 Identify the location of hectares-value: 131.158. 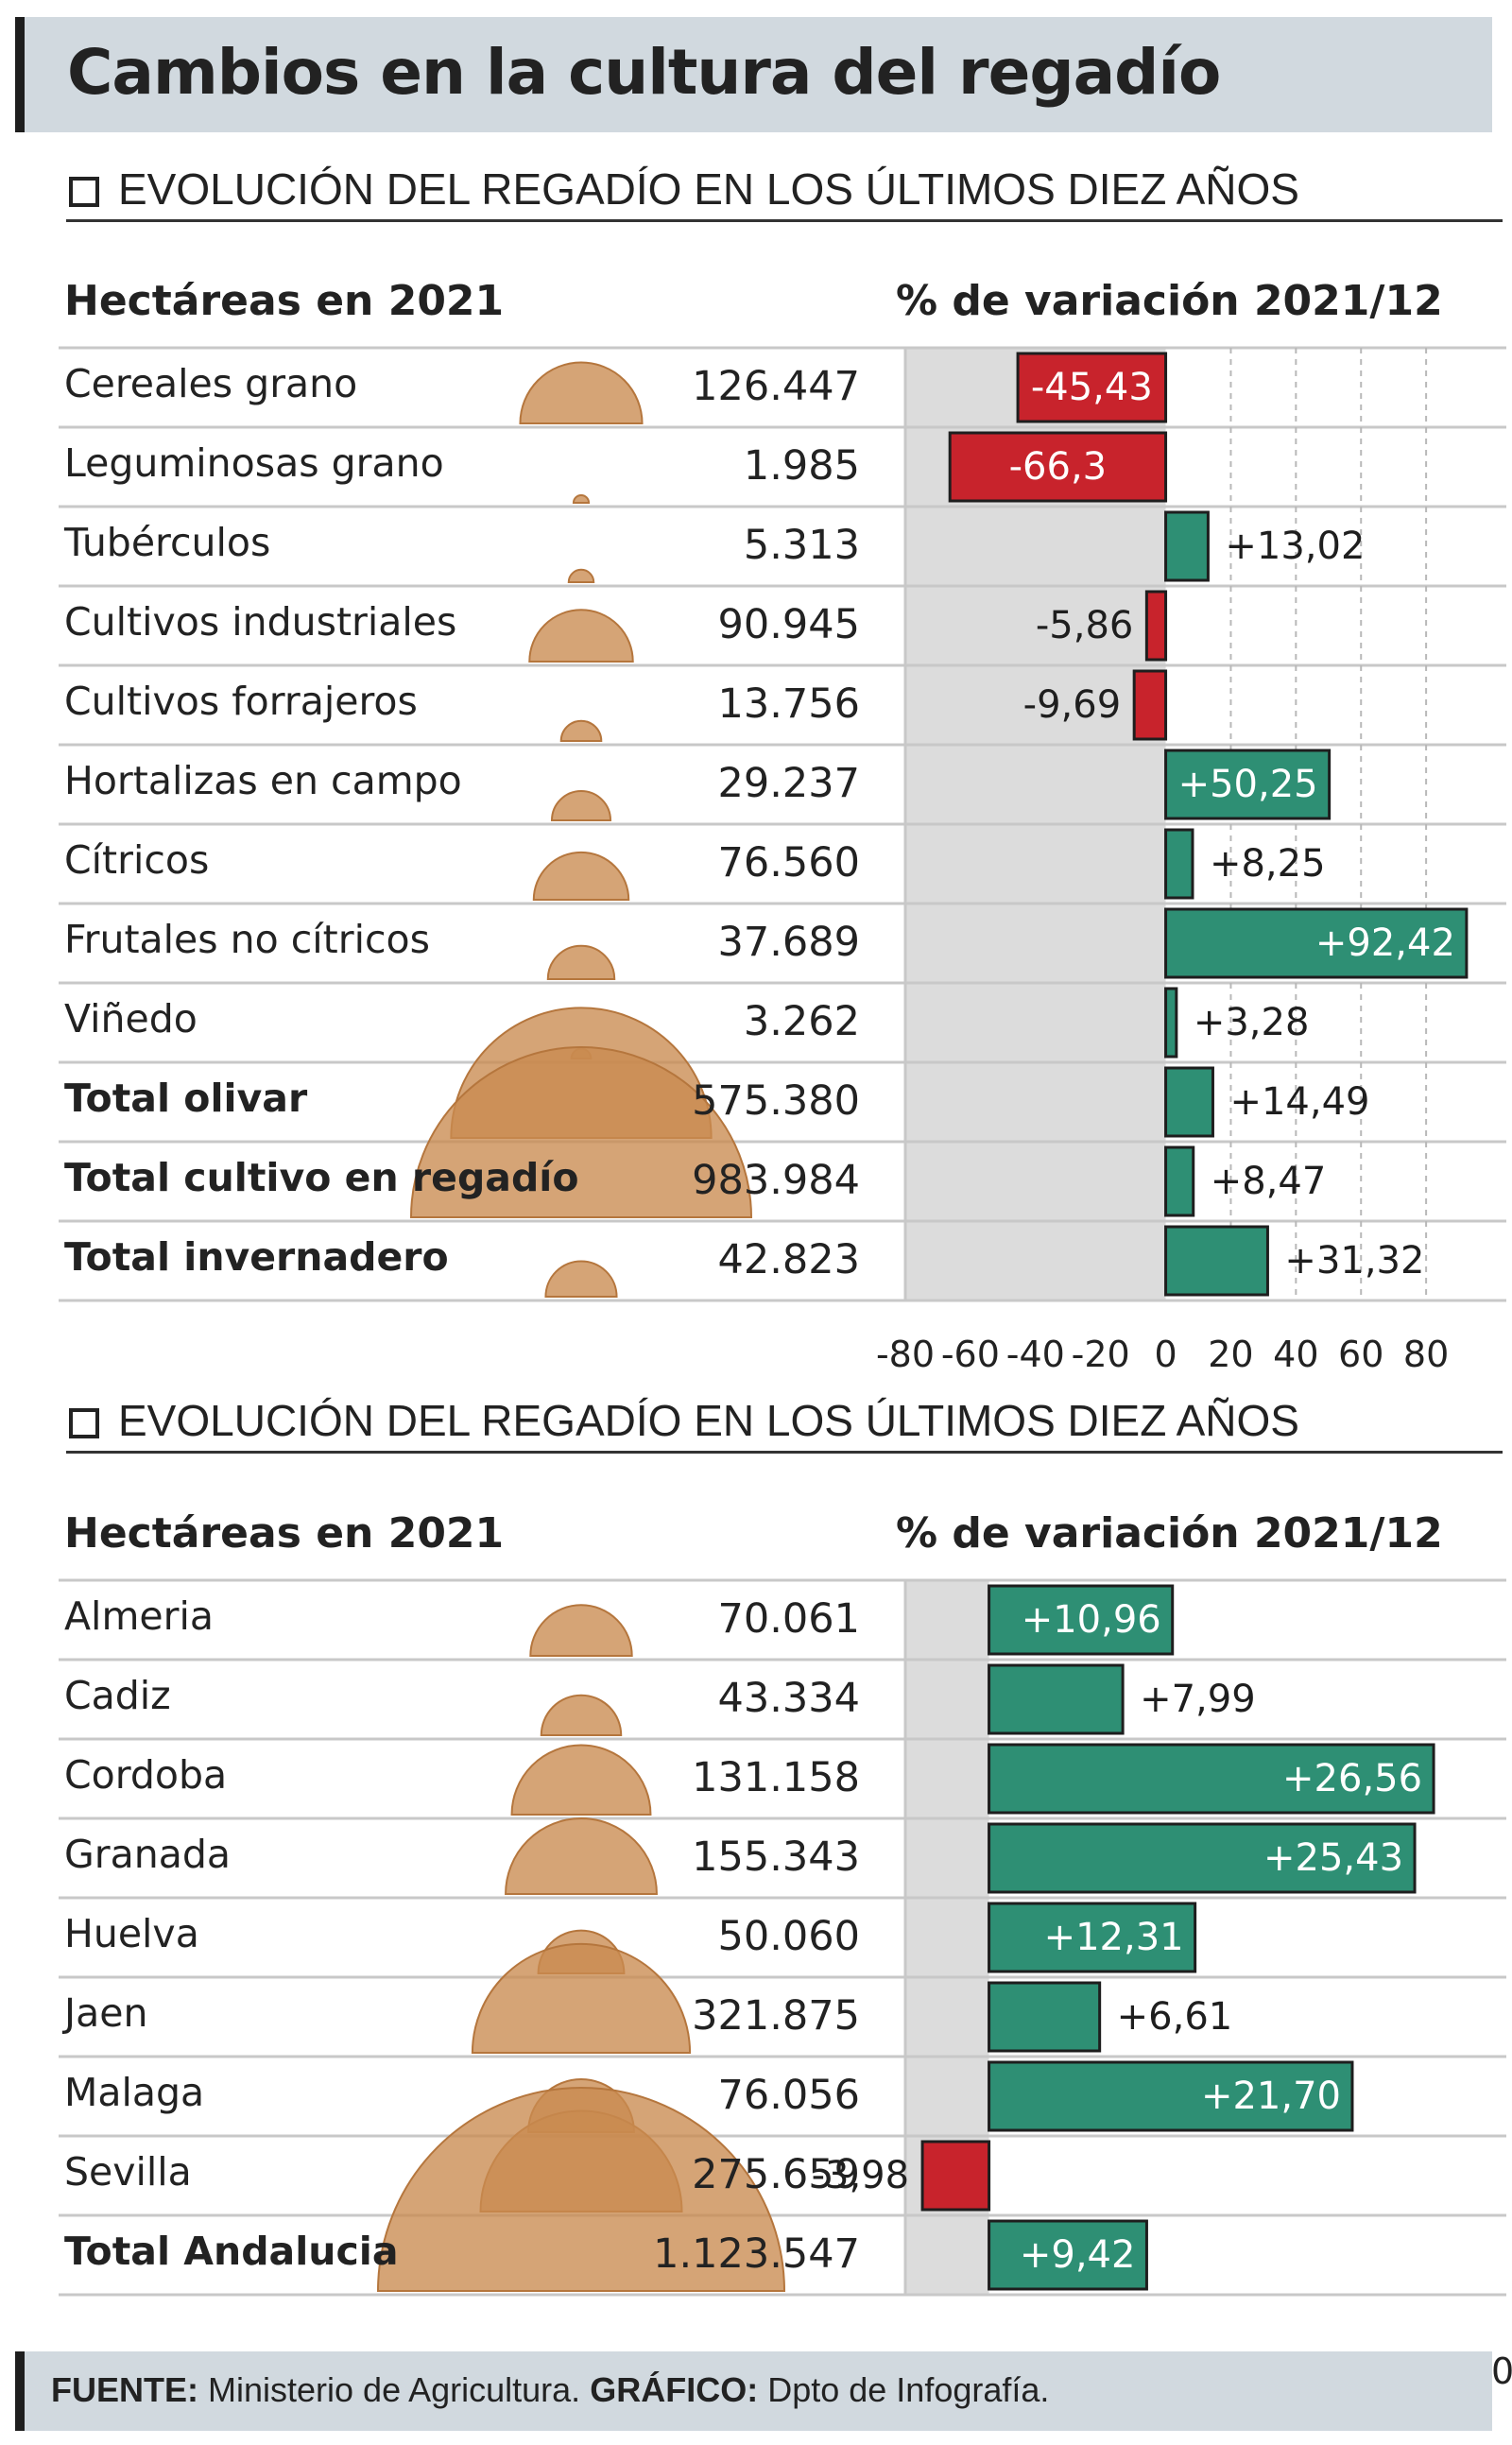
(776, 1778).